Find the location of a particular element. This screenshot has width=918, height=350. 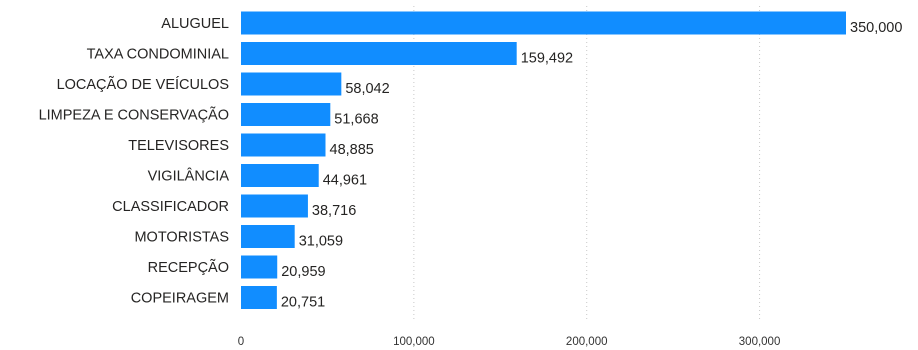

data-label: 44,961 is located at coordinates (345, 181).